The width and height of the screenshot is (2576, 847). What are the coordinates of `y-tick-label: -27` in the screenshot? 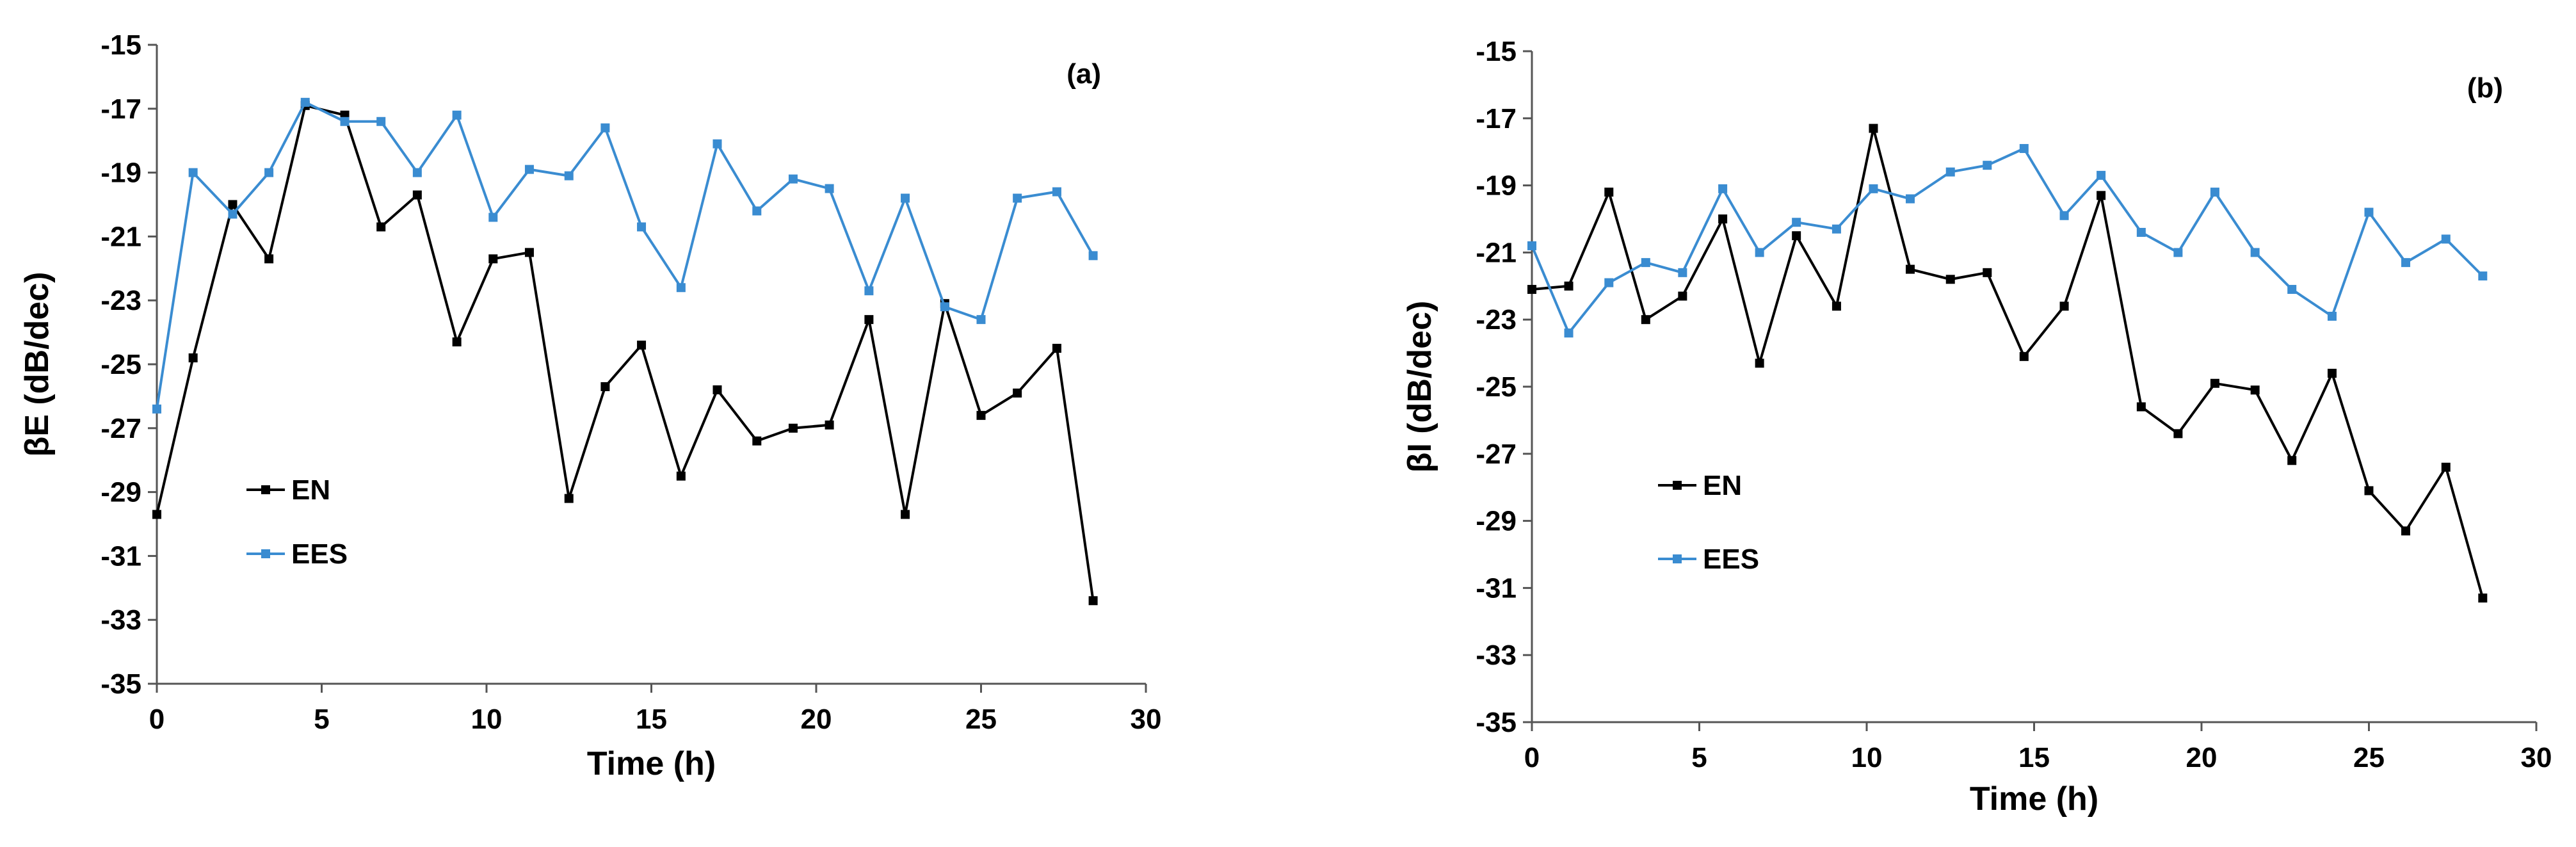 It's located at (1496, 454).